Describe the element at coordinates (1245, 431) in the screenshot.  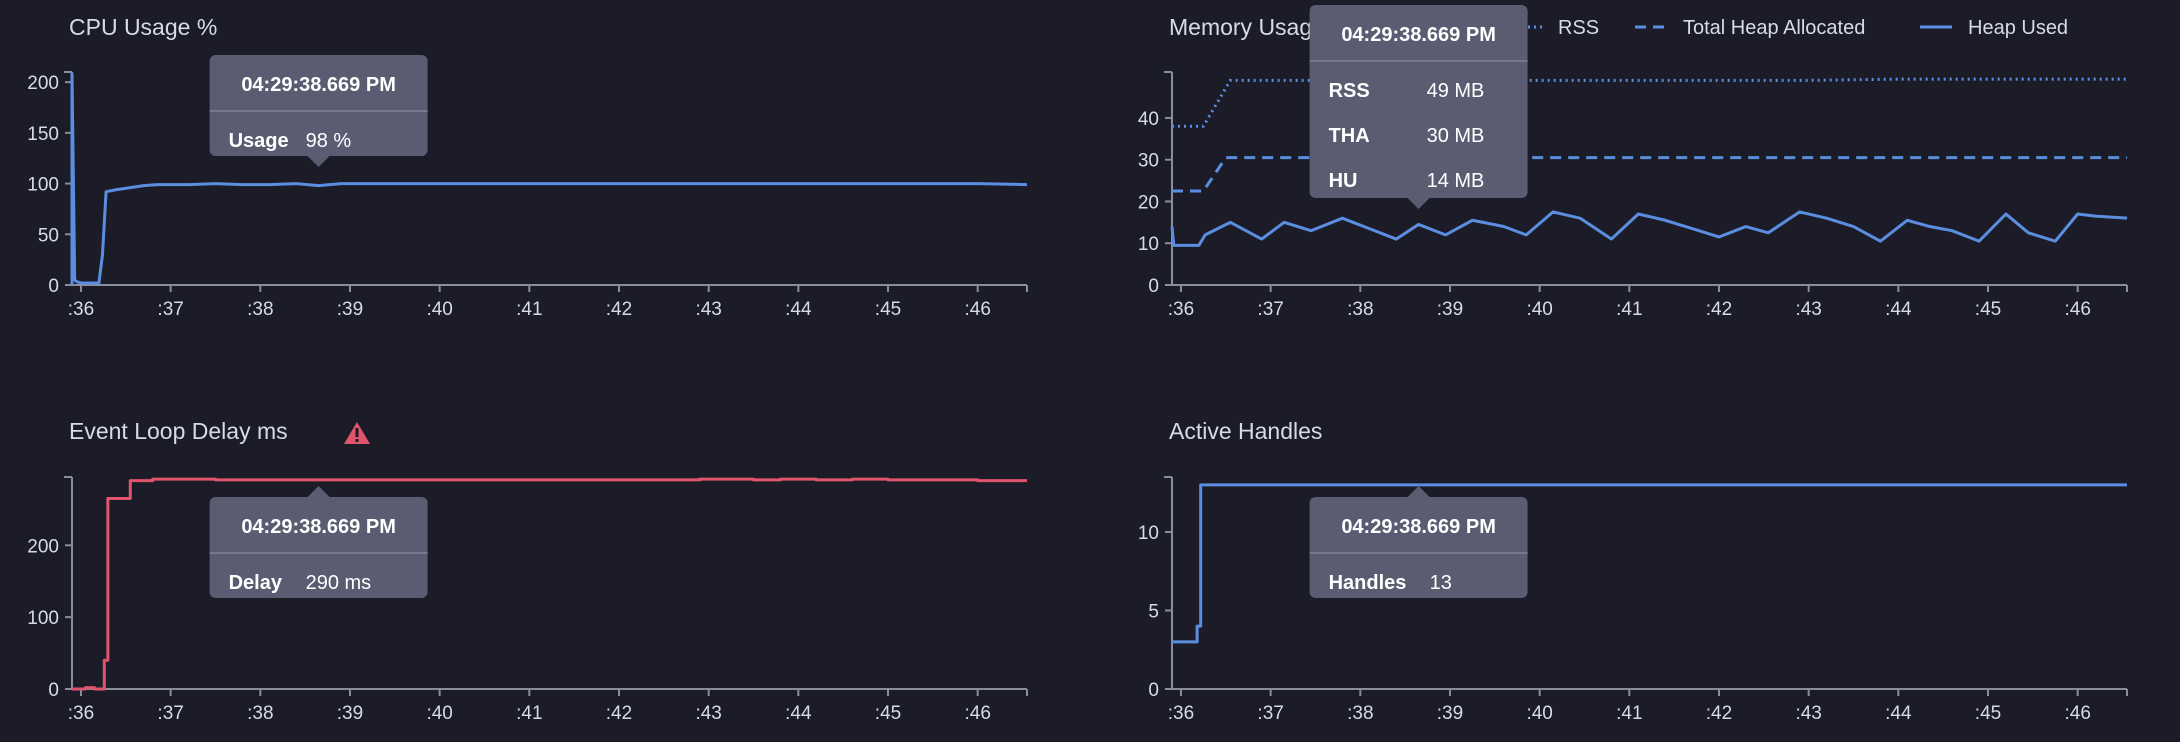
I see `active-handles-chart-title: Active Handles` at that location.